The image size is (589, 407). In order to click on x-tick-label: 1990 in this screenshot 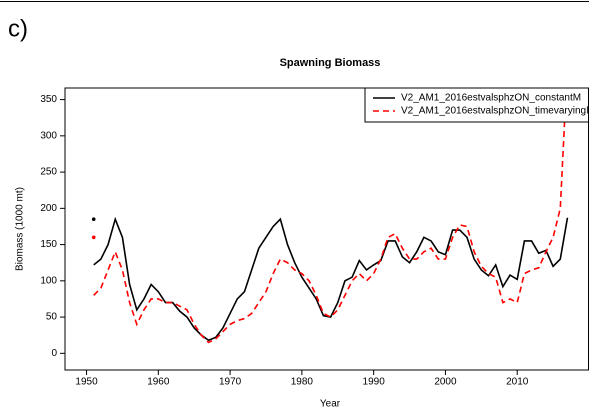, I will do `click(374, 382)`.